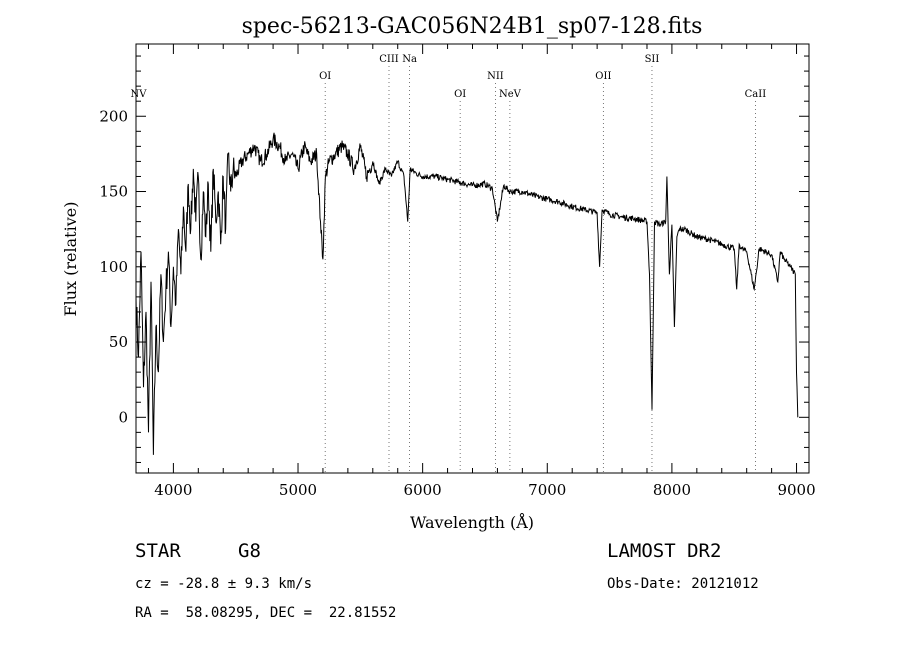 The image size is (900, 650). Describe the element at coordinates (70, 259) in the screenshot. I see `y-axis-label: Flux (relative)` at that location.